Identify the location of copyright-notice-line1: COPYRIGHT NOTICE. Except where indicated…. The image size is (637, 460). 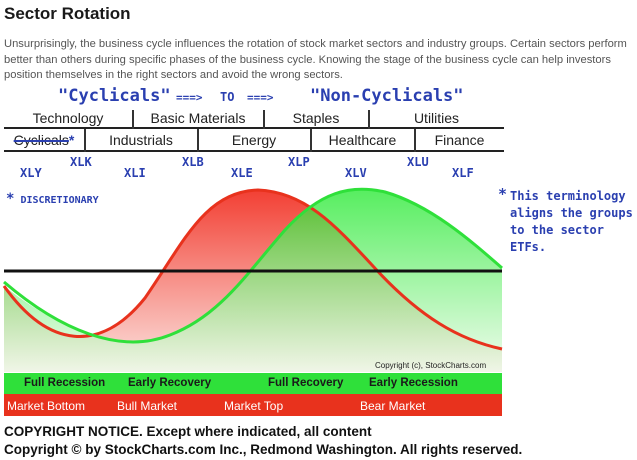
(188, 431).